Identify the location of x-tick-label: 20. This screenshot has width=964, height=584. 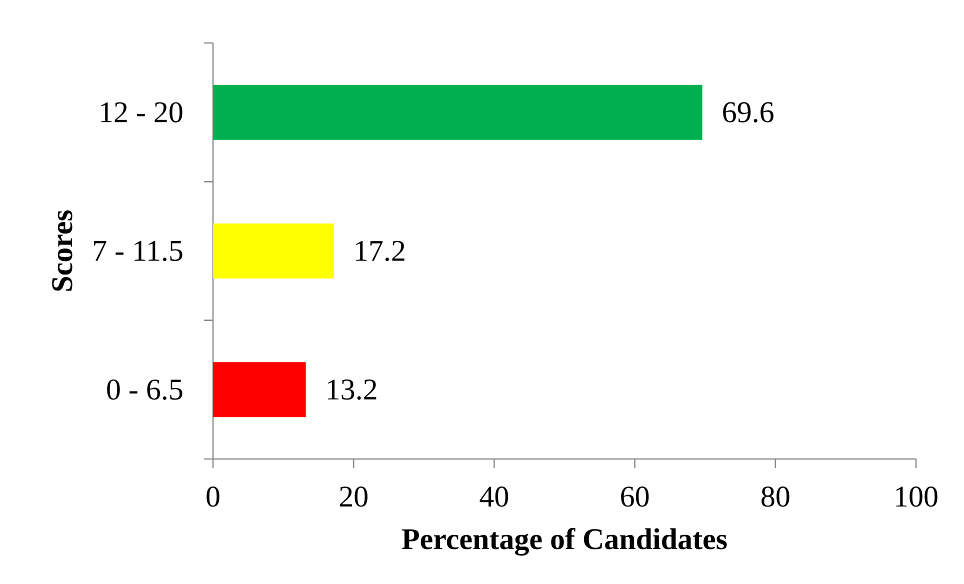
(354, 496).